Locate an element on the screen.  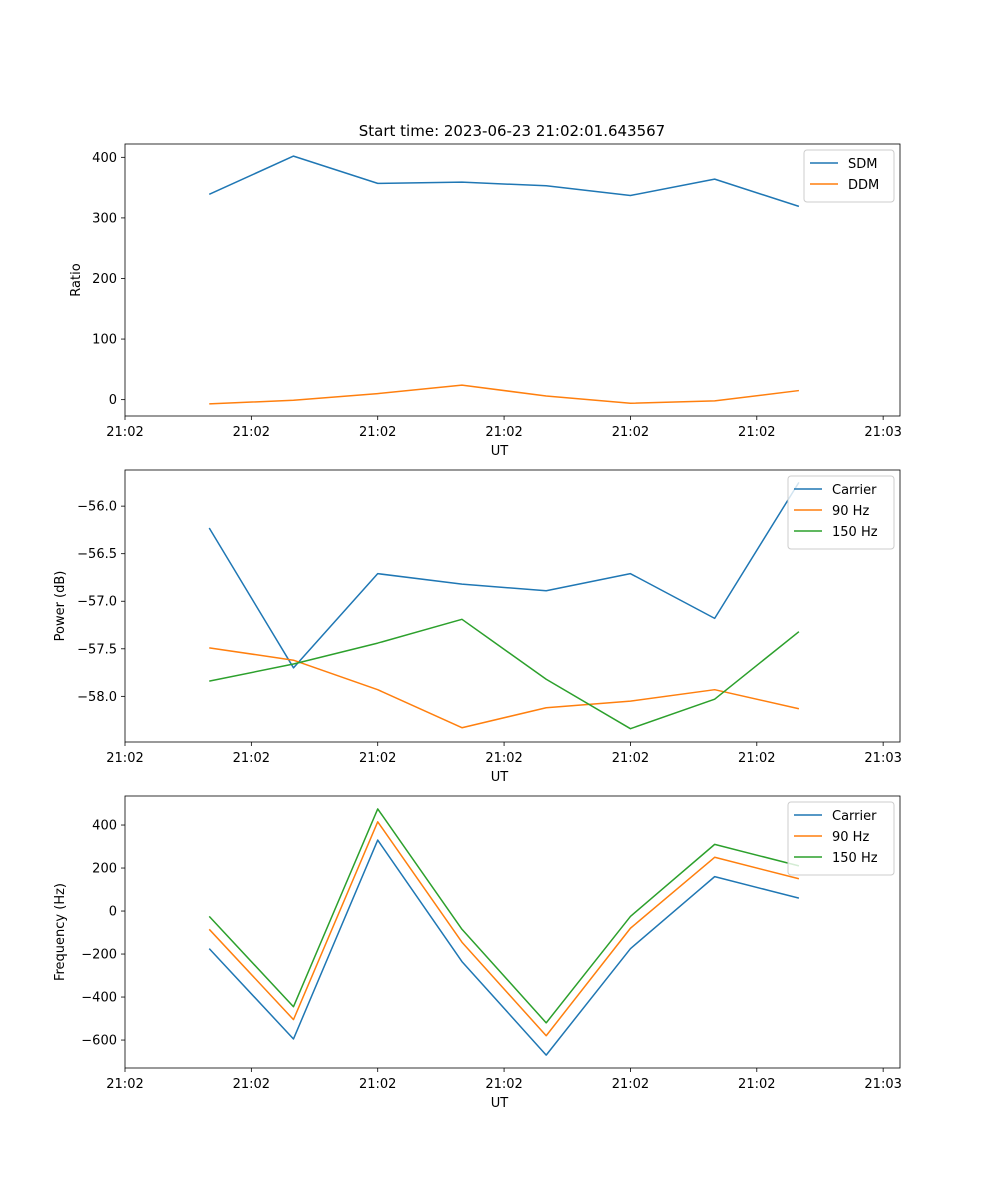
y-tick-label: 300 is located at coordinates (104, 218).